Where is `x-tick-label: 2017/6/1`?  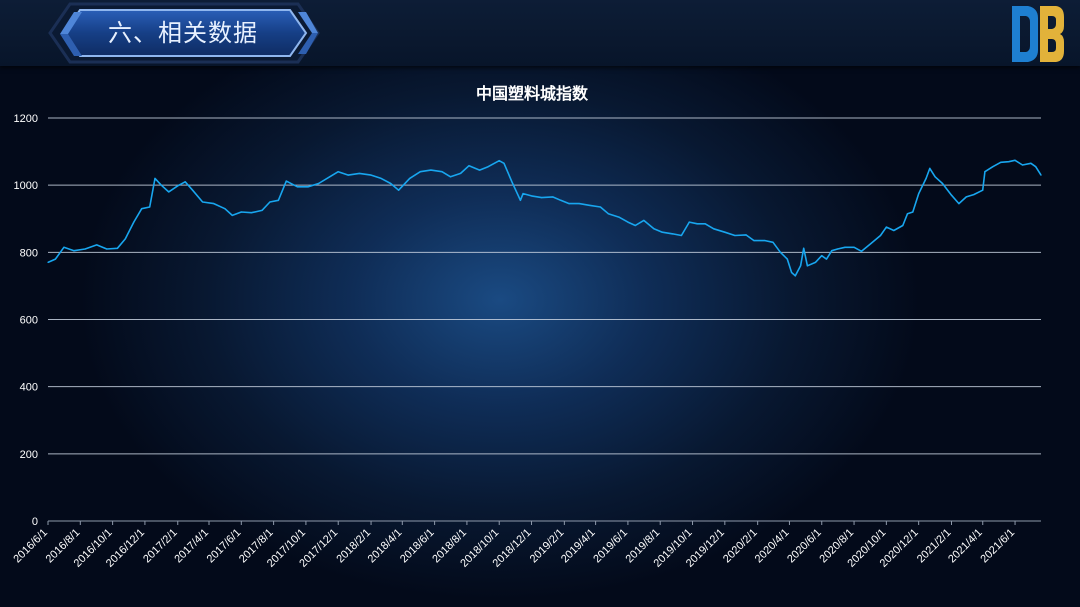
x-tick-label: 2017/6/1 is located at coordinates (224, 546).